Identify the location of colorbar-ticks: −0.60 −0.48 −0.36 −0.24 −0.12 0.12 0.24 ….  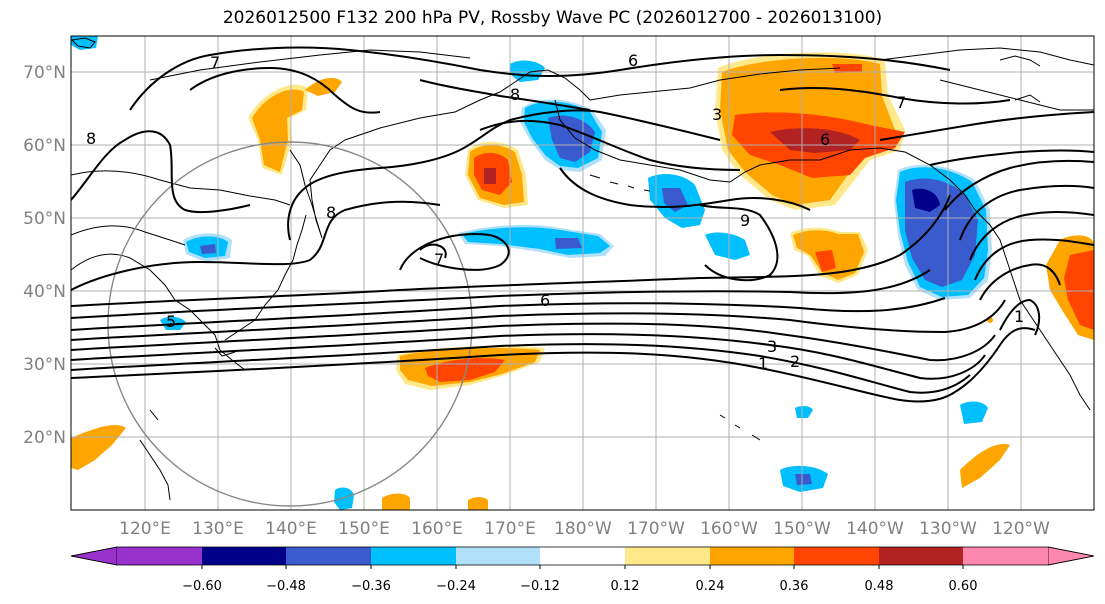
(579, 586).